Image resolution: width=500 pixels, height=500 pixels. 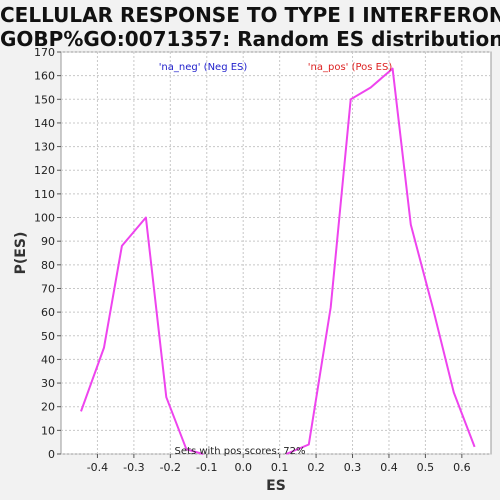 I want to click on y-tick-label: 30, so click(x=48, y=383).